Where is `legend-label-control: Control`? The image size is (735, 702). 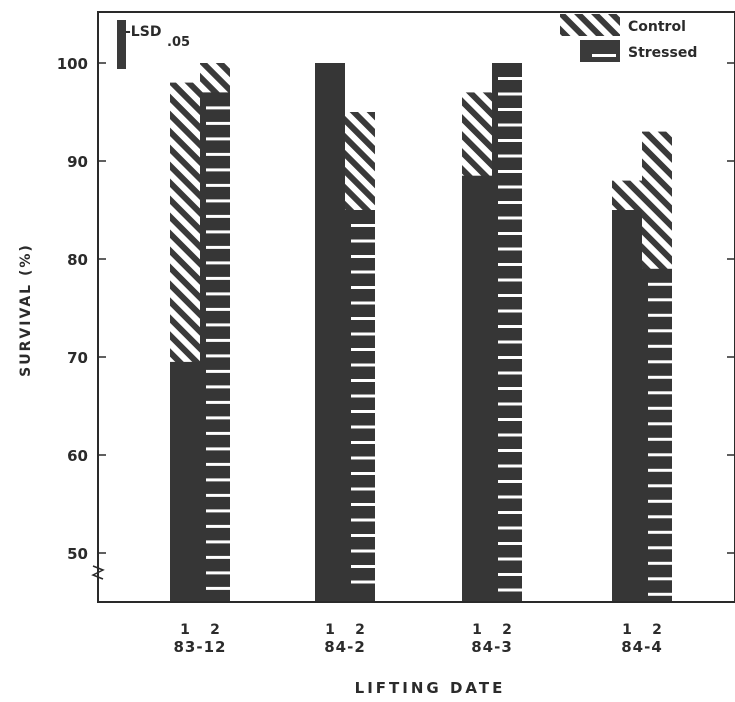
legend-label-control: Control is located at coordinates (657, 27).